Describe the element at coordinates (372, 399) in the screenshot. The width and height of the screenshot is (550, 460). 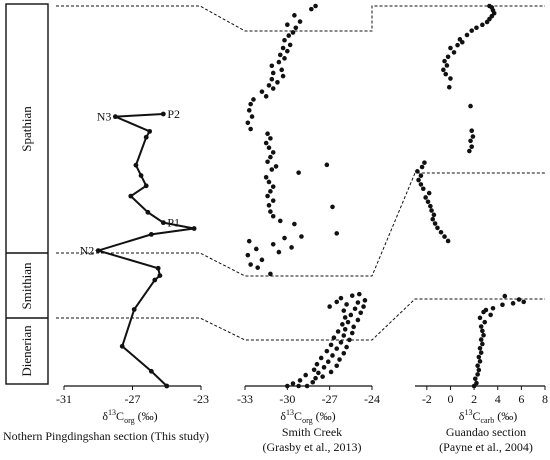
I see `smith-tick-label: -24` at that location.